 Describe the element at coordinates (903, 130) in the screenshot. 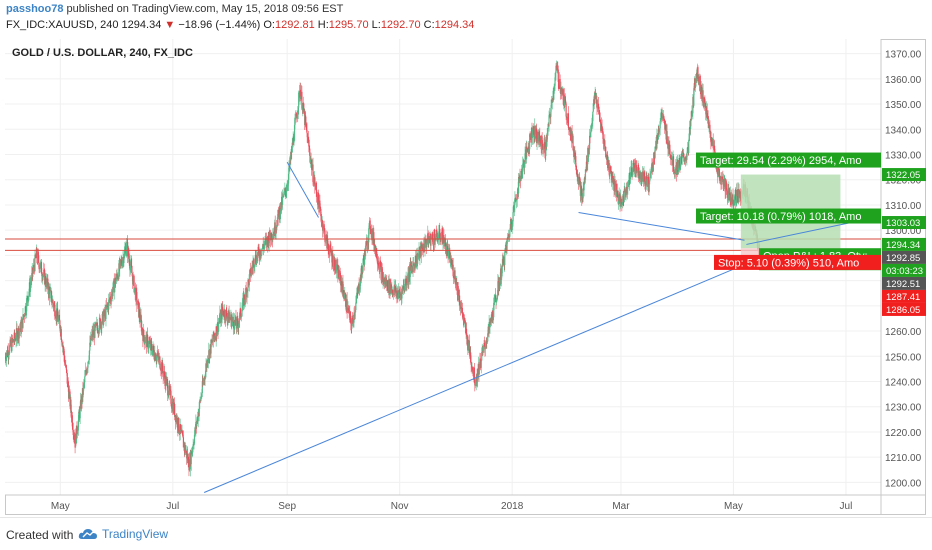

I see `y-tick-label: 1340.00` at that location.